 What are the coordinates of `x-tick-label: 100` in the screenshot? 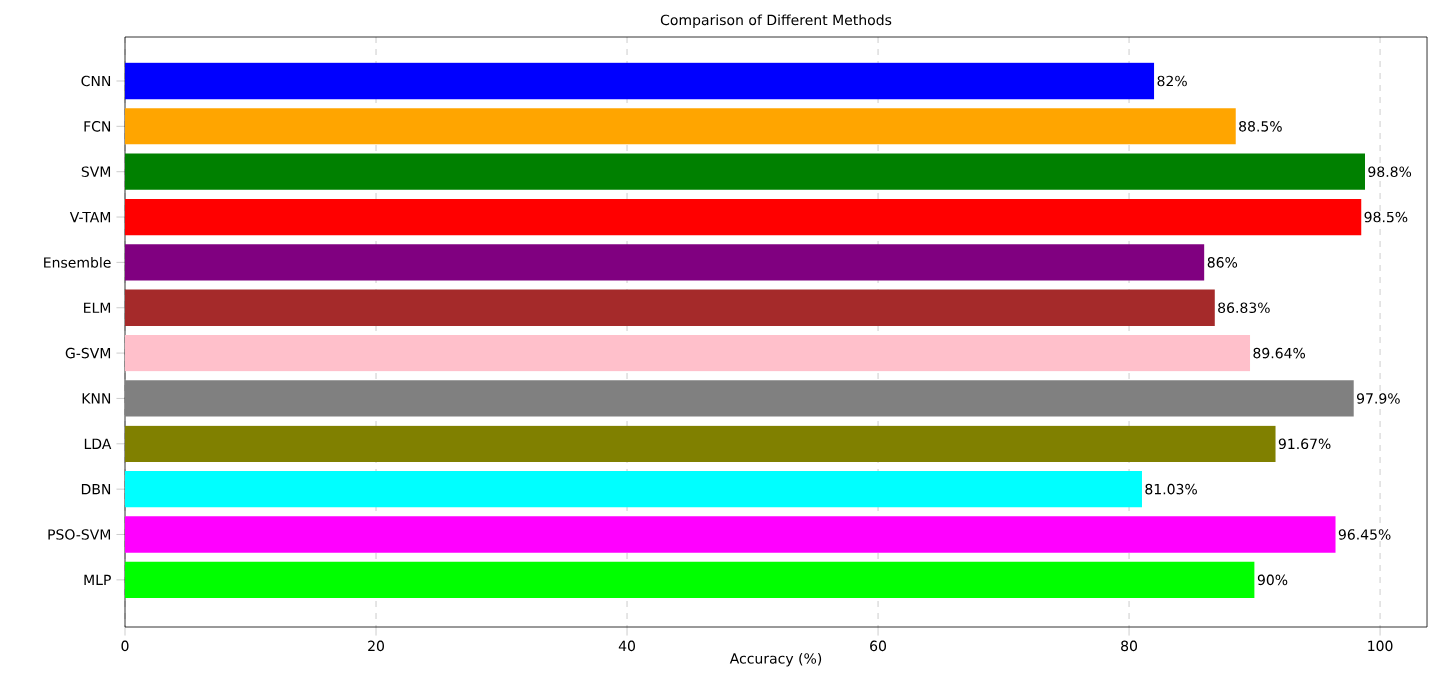 It's located at (1380, 646).